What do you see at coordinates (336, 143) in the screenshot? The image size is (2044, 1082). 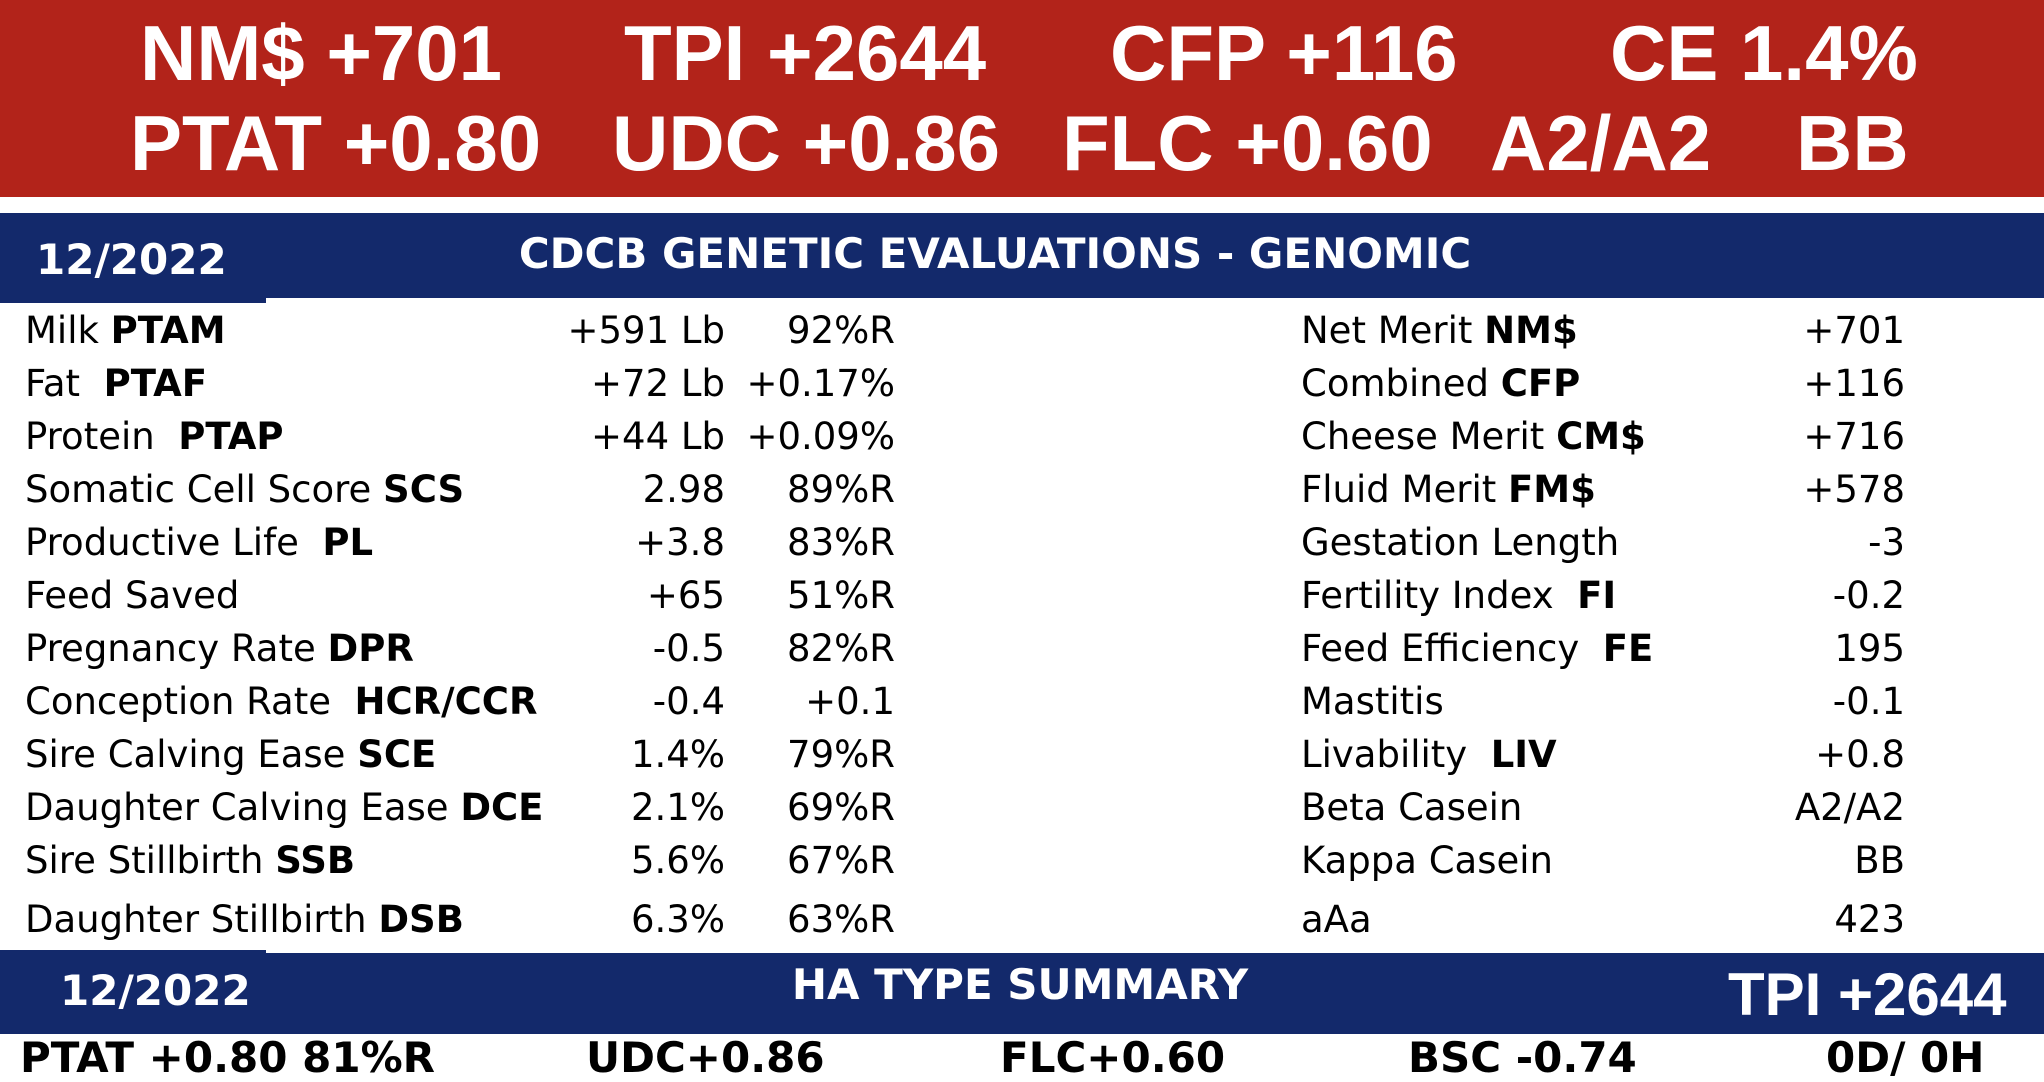 I see `headline-ptat: PTAT +0.80` at bounding box center [336, 143].